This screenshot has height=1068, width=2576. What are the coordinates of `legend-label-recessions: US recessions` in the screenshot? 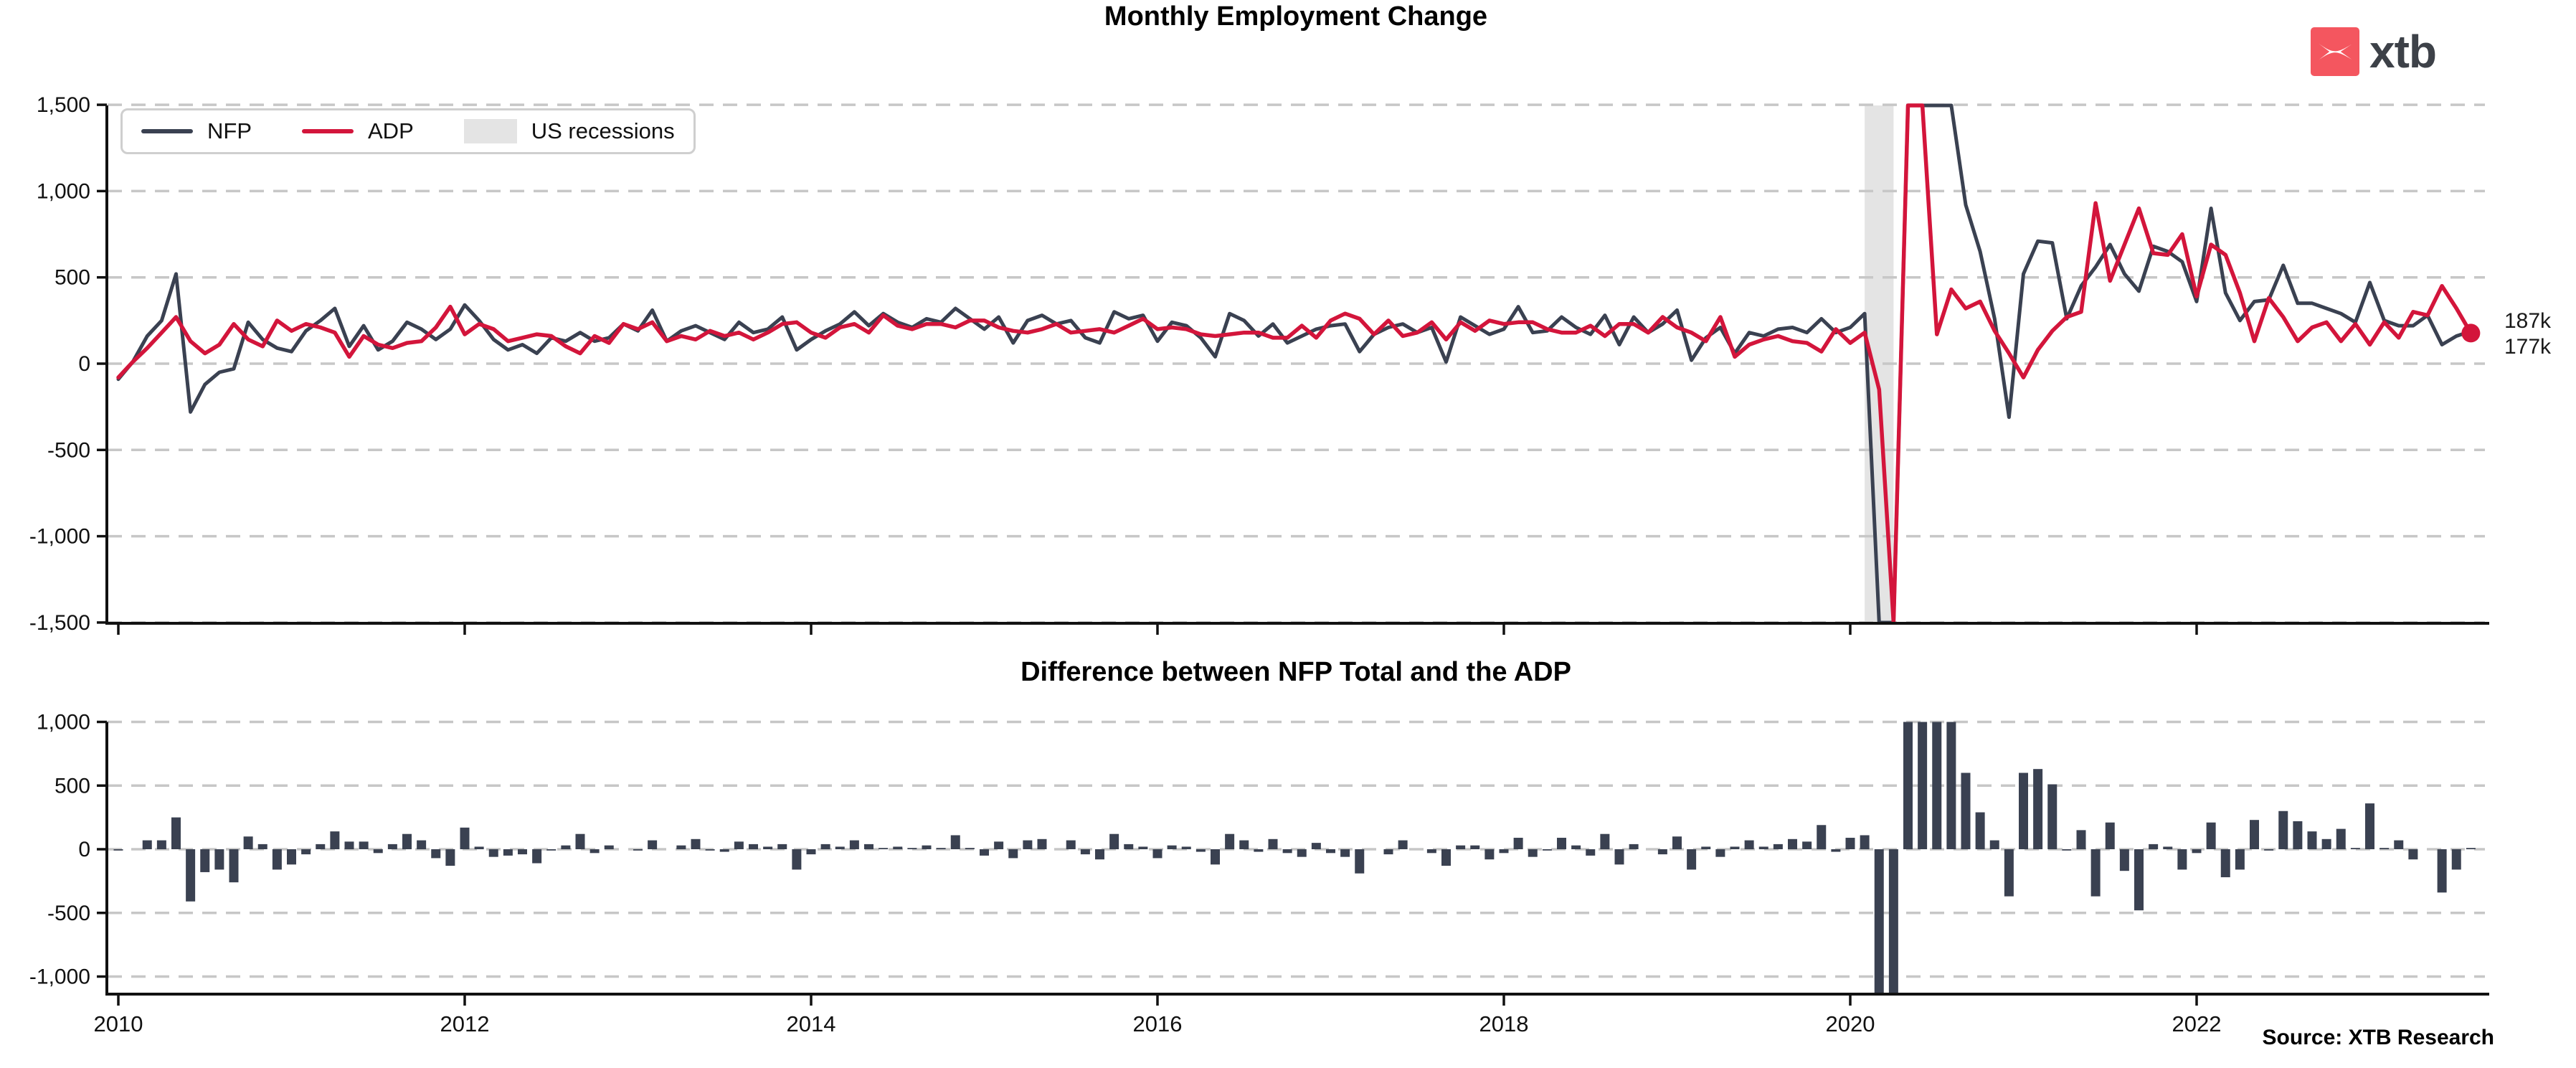 It's located at (603, 130).